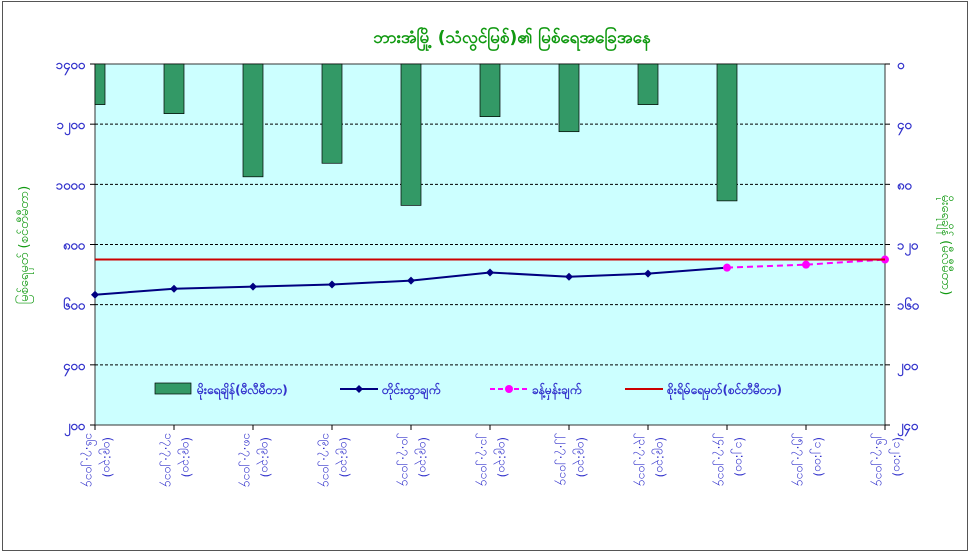  What do you see at coordinates (71, 185) in the screenshot?
I see `y-left-tick-label: ၁၀၀၀` at bounding box center [71, 185].